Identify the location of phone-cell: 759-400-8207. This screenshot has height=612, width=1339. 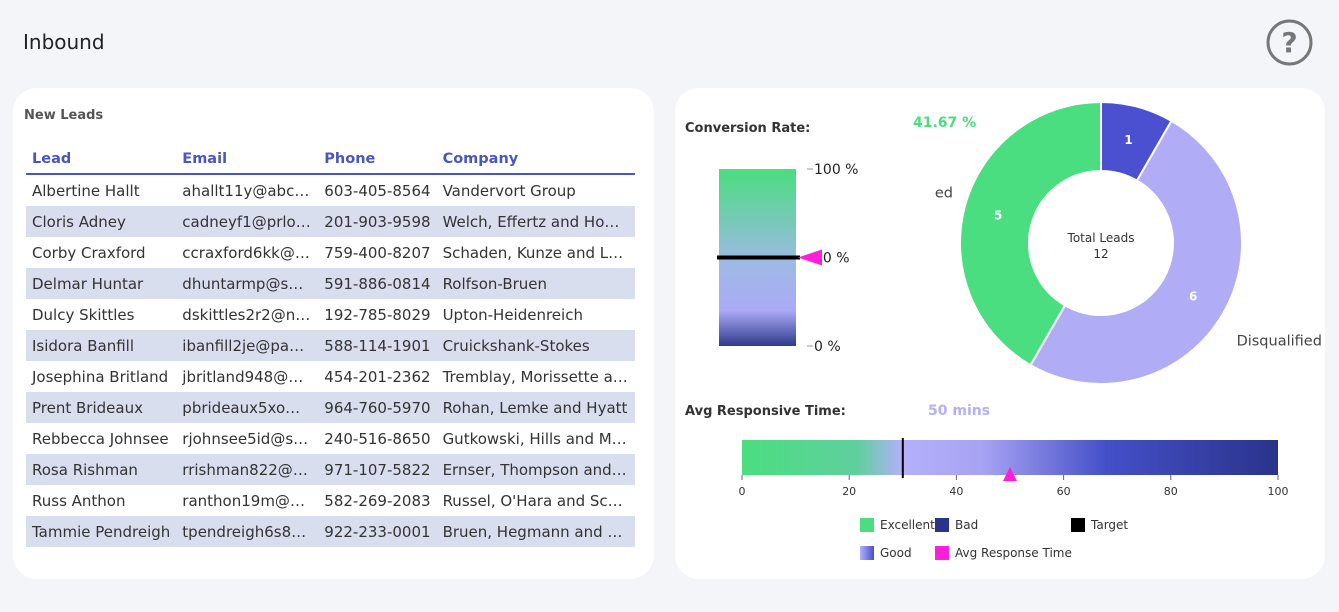
(377, 252).